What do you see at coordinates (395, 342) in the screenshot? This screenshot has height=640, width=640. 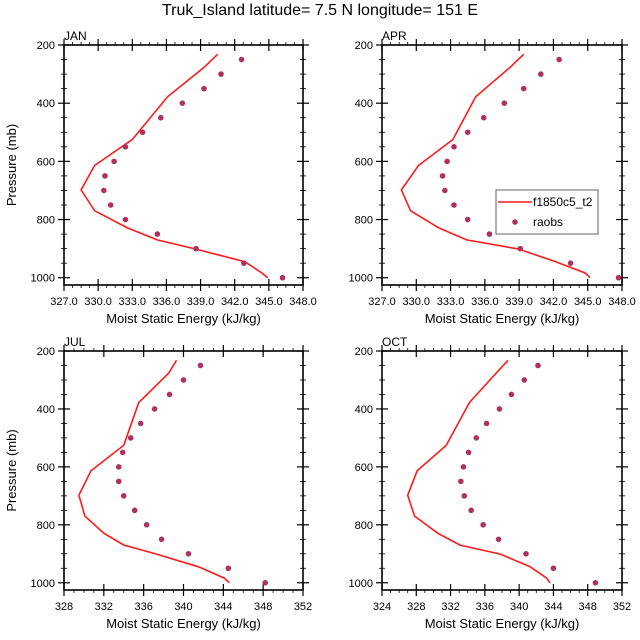 I see `panel-label: OCT` at bounding box center [395, 342].